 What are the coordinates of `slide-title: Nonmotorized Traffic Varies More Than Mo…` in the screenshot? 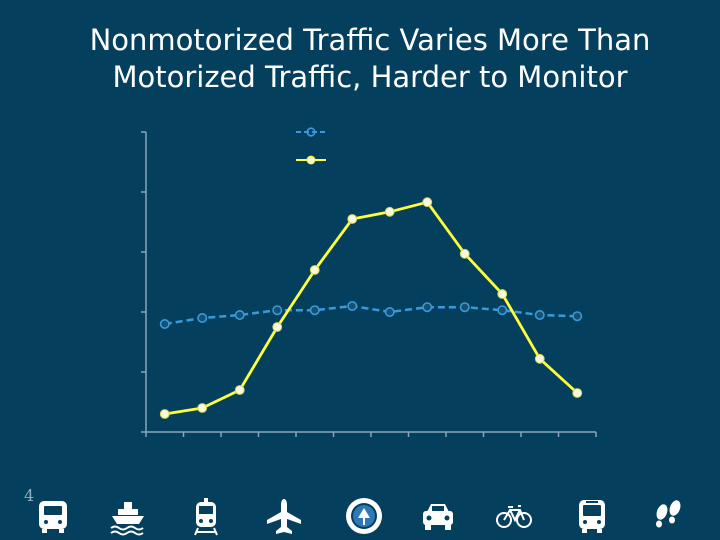 It's located at (370, 58).